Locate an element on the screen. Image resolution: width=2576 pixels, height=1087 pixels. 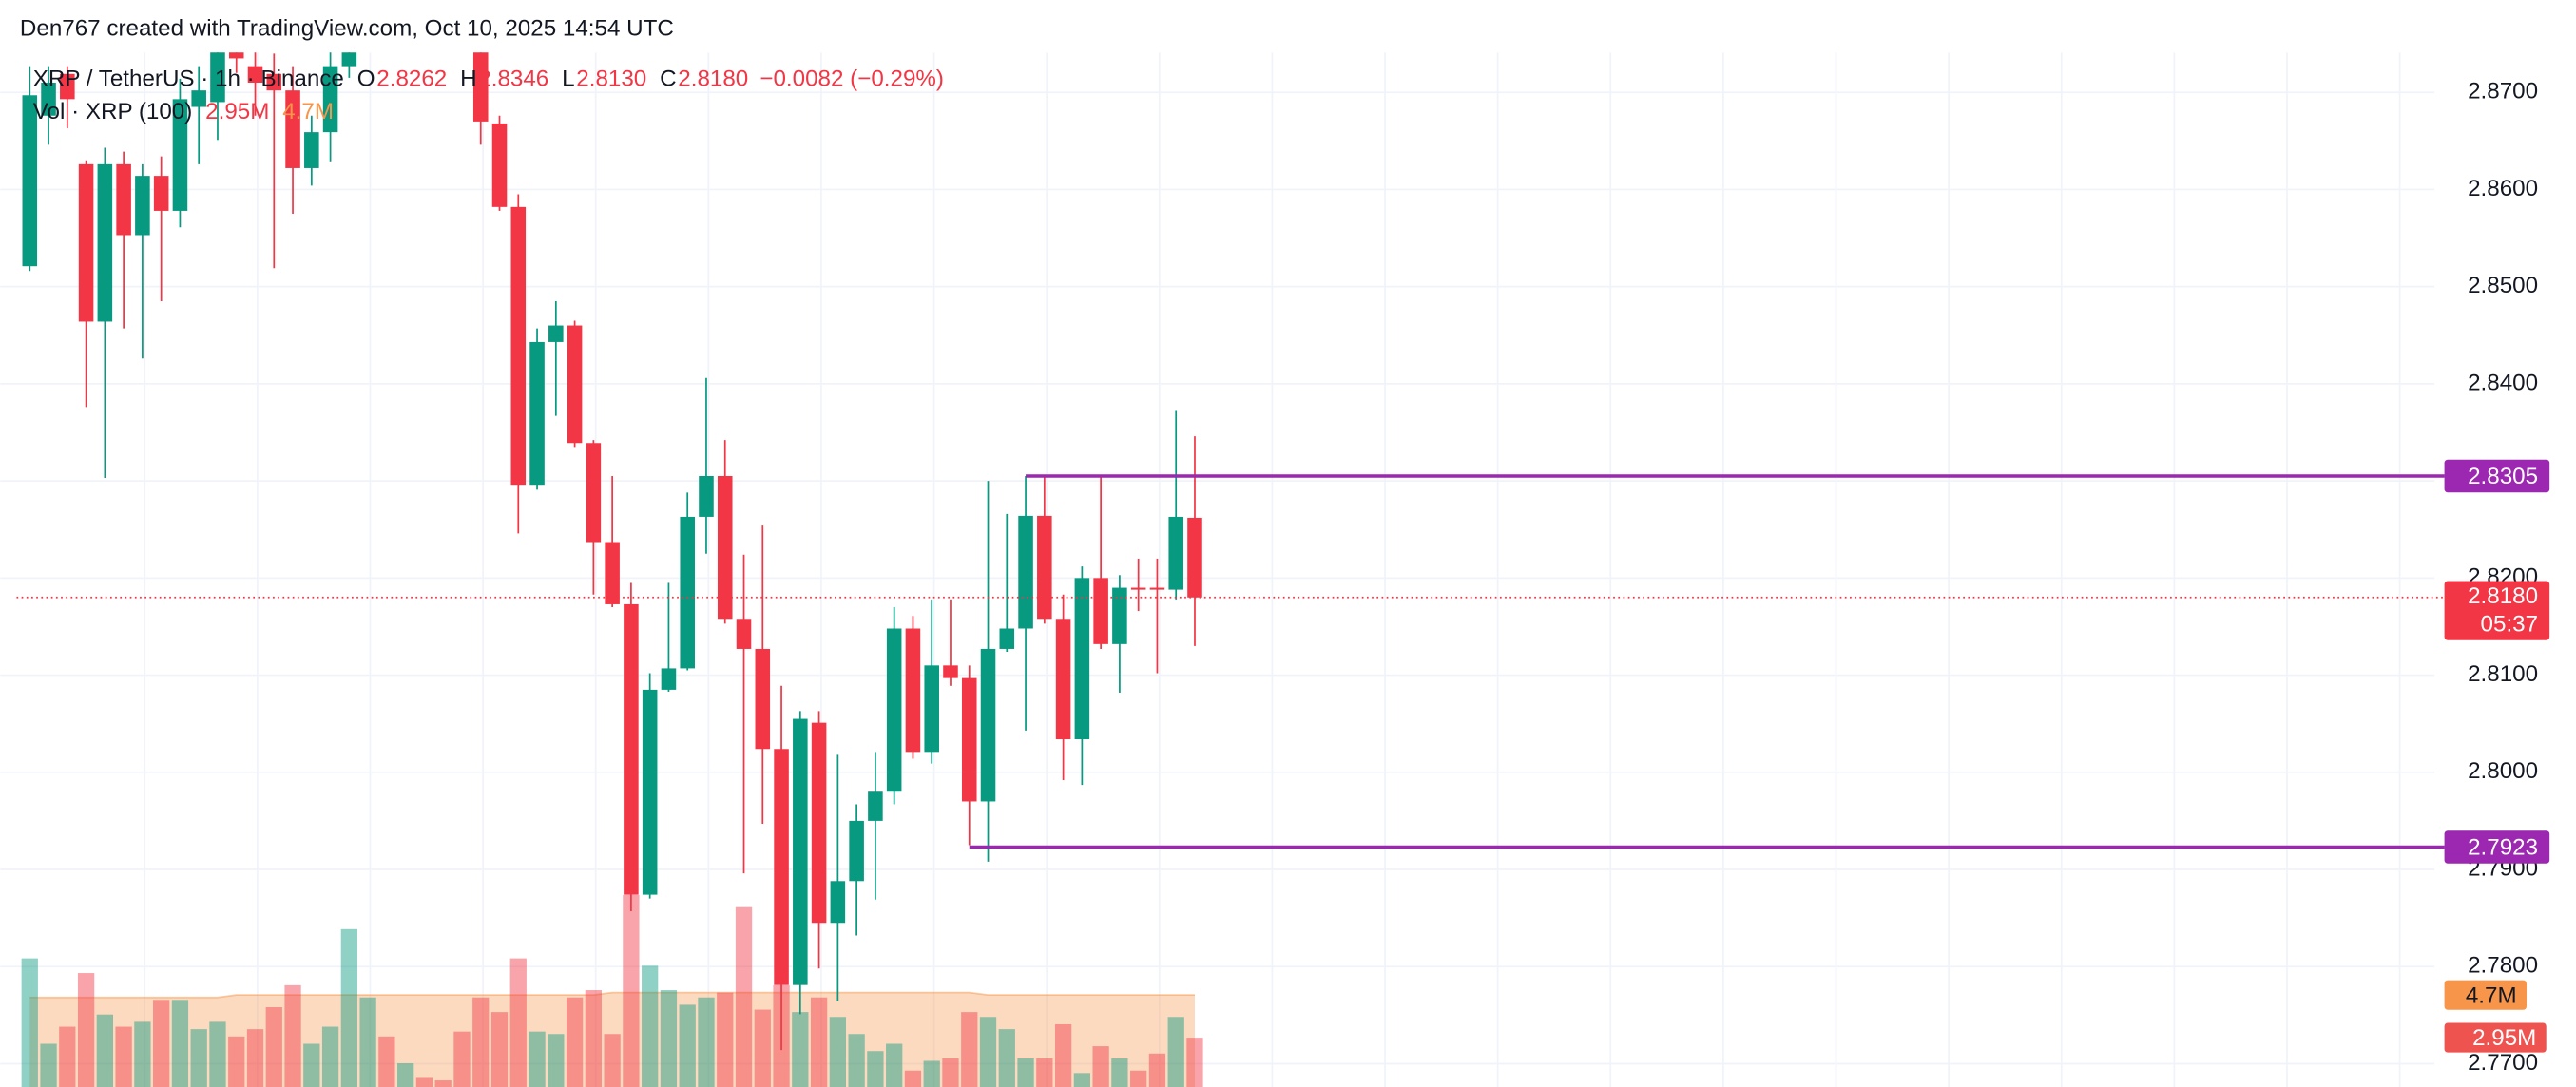
y-tick-label: 2.8600 is located at coordinates (2503, 188).